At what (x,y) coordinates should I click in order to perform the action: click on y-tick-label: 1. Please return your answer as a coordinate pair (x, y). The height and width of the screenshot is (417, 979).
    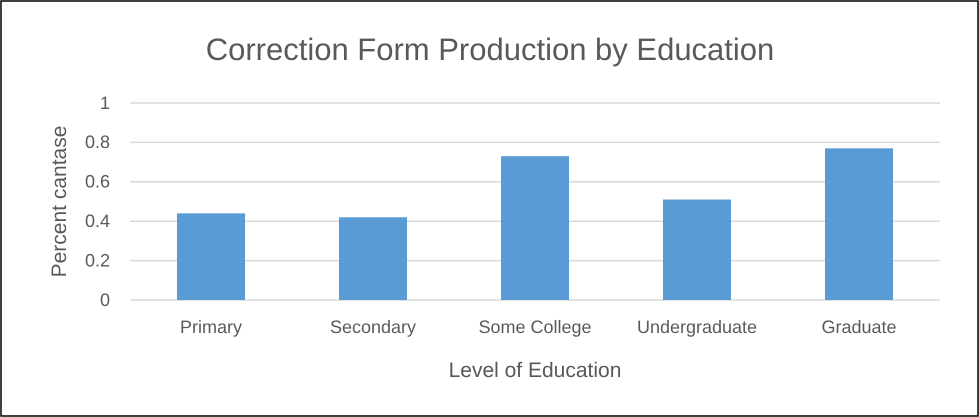
    Looking at the image, I should click on (105, 102).